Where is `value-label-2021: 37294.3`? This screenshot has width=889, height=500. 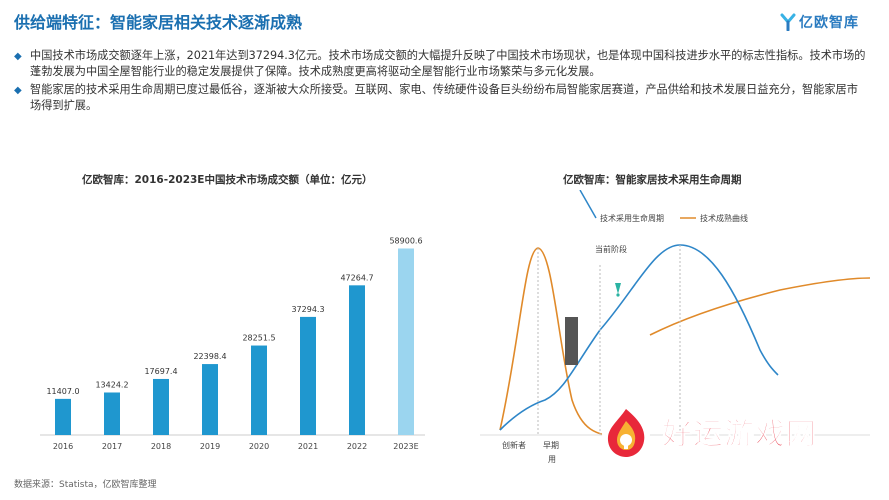
value-label-2021: 37294.3 is located at coordinates (307, 309).